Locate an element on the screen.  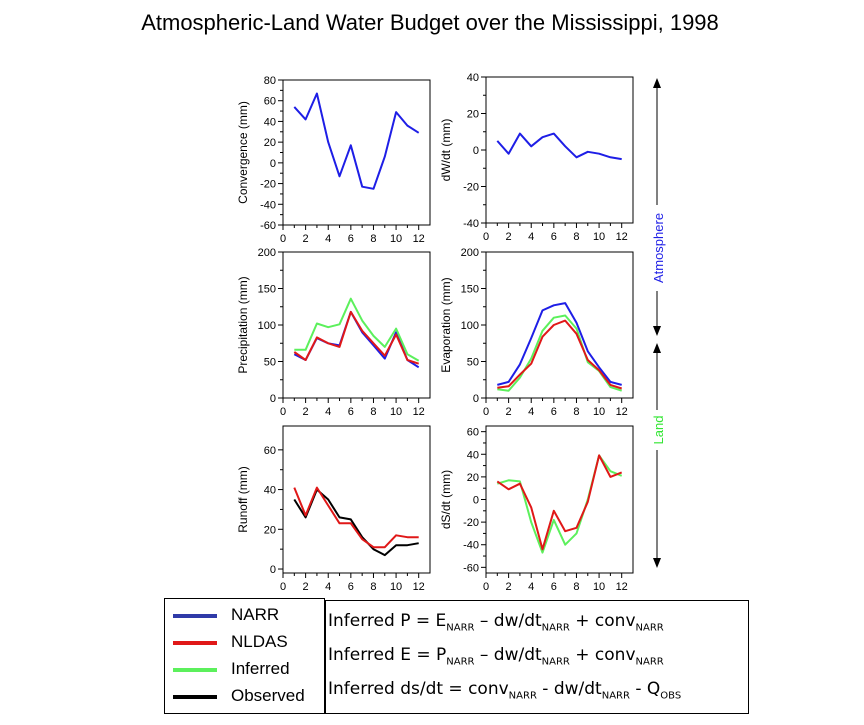
land-label: Land is located at coordinates (658, 430).